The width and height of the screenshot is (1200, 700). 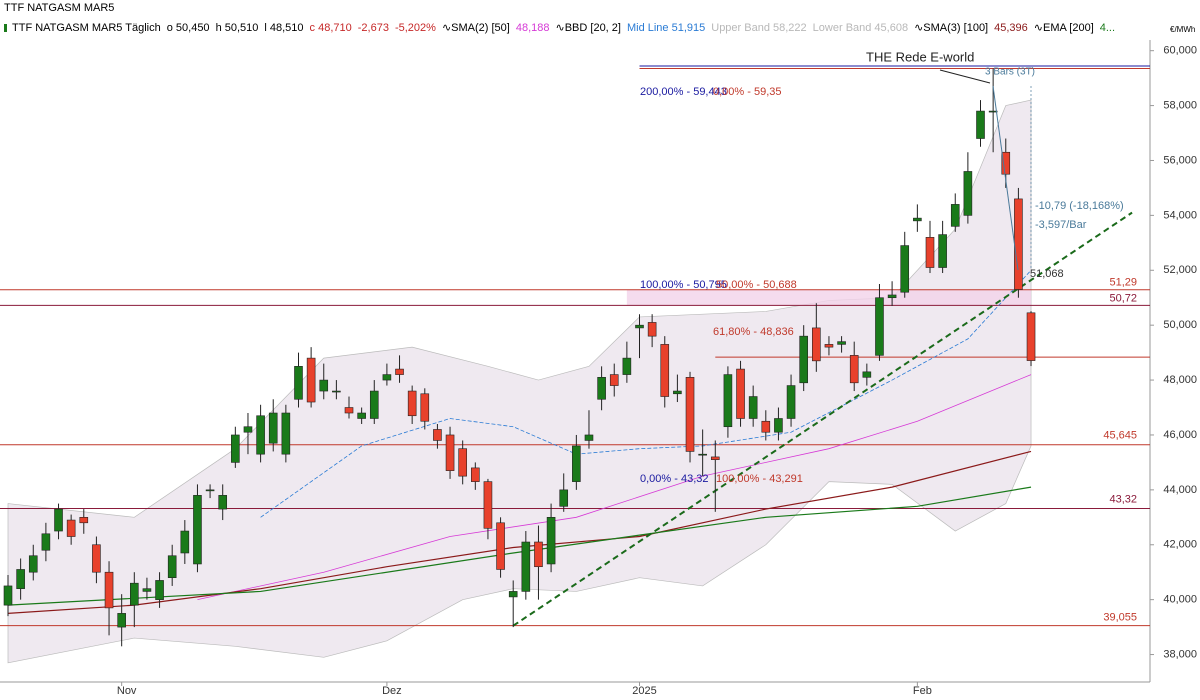 I want to click on x-tick-label: Feb, so click(x=922, y=691).